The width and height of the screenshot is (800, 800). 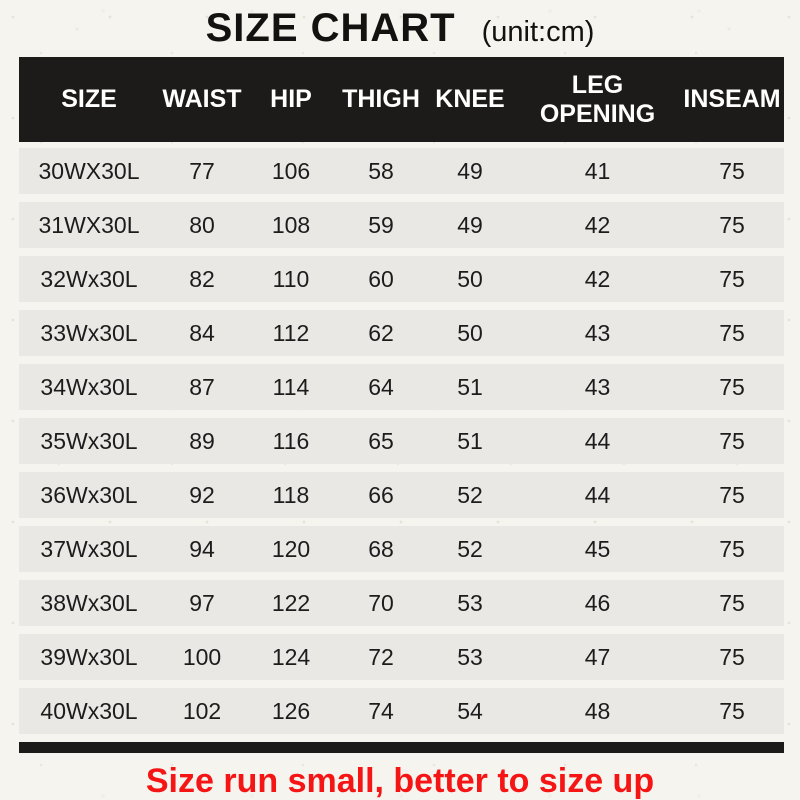 What do you see at coordinates (89, 386) in the screenshot?
I see `size-cell: 34Wx30L` at bounding box center [89, 386].